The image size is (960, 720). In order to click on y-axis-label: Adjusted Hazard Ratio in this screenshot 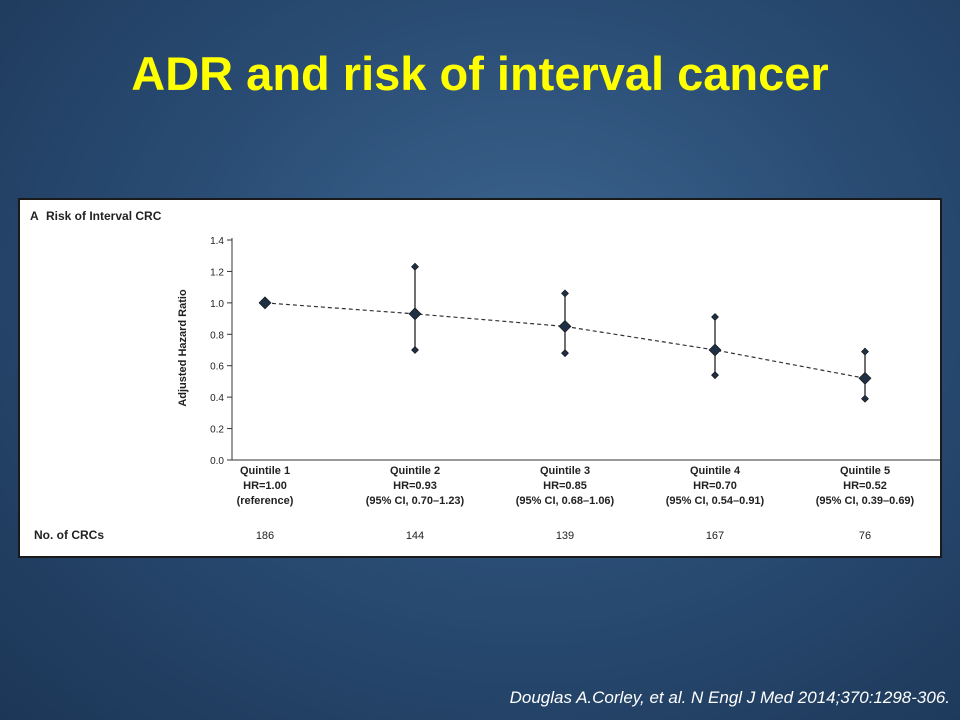, I will do `click(183, 348)`.